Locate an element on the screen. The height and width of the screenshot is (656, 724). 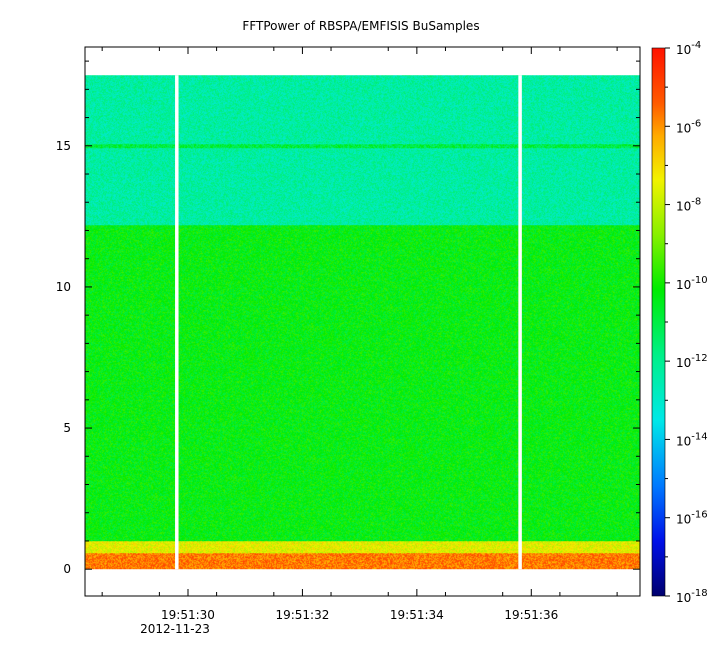
x-tick-label-0: 19:51:30 is located at coordinates (188, 615).